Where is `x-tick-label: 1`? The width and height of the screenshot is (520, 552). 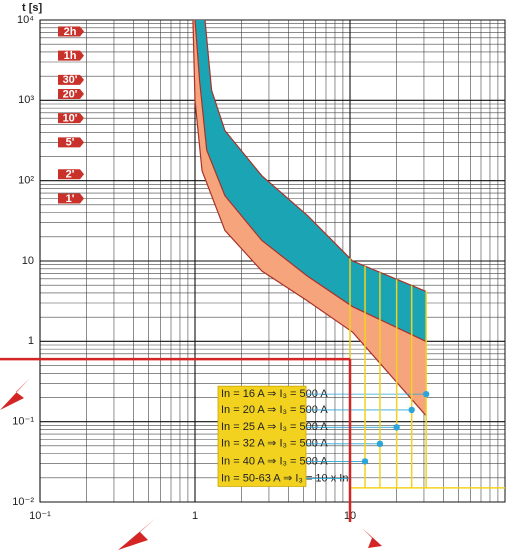 x-tick-label: 1 is located at coordinates (195, 516).